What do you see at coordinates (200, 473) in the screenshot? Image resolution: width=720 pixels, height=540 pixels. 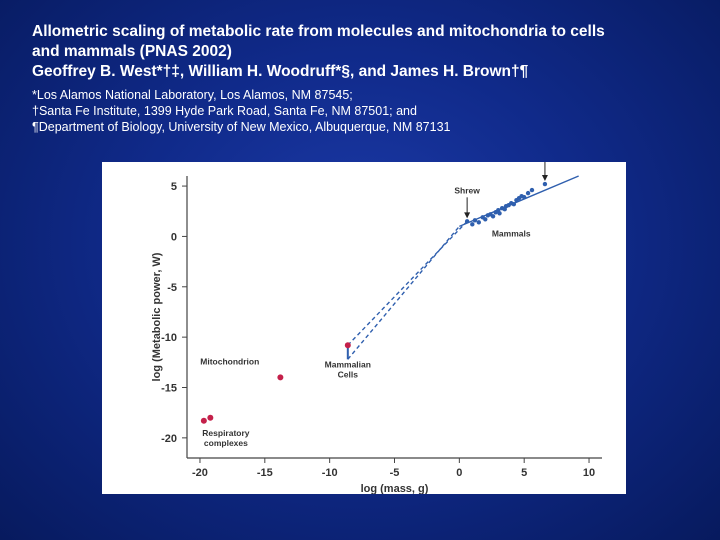 I see `x-tick-label: -20` at bounding box center [200, 473].